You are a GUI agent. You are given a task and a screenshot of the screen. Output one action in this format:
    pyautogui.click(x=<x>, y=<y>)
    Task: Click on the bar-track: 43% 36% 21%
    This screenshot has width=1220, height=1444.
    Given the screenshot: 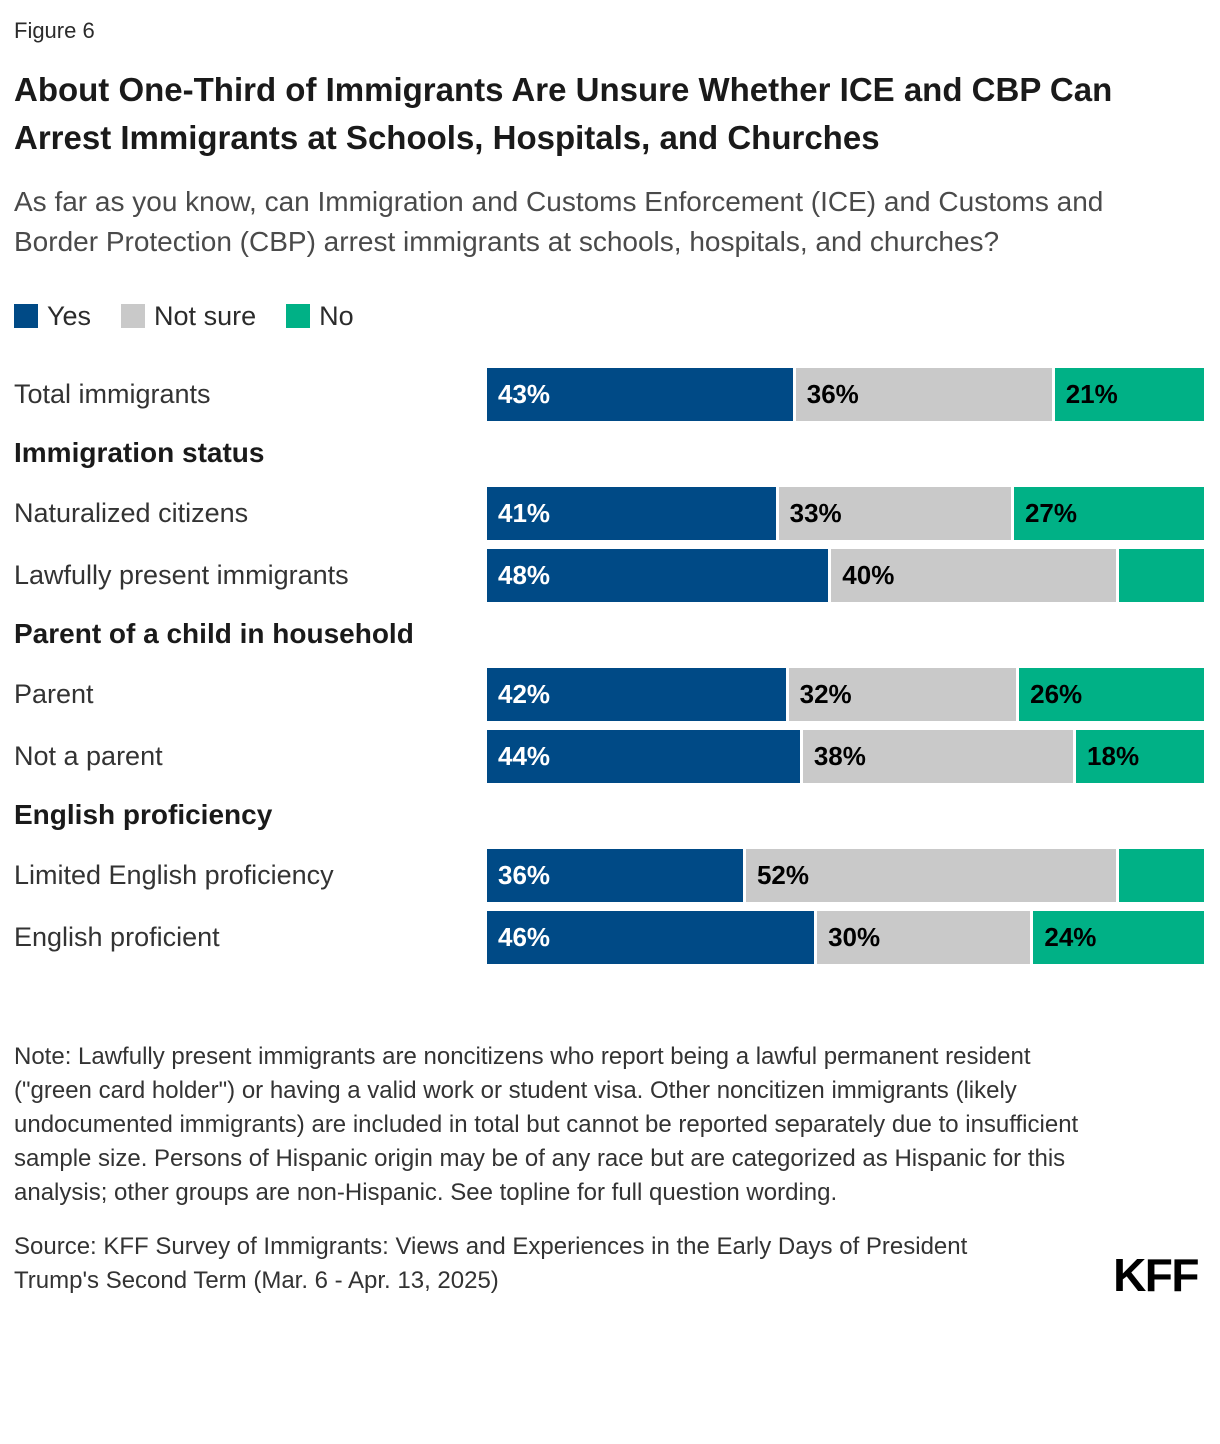 What is the action you would take?
    pyautogui.click(x=845, y=394)
    